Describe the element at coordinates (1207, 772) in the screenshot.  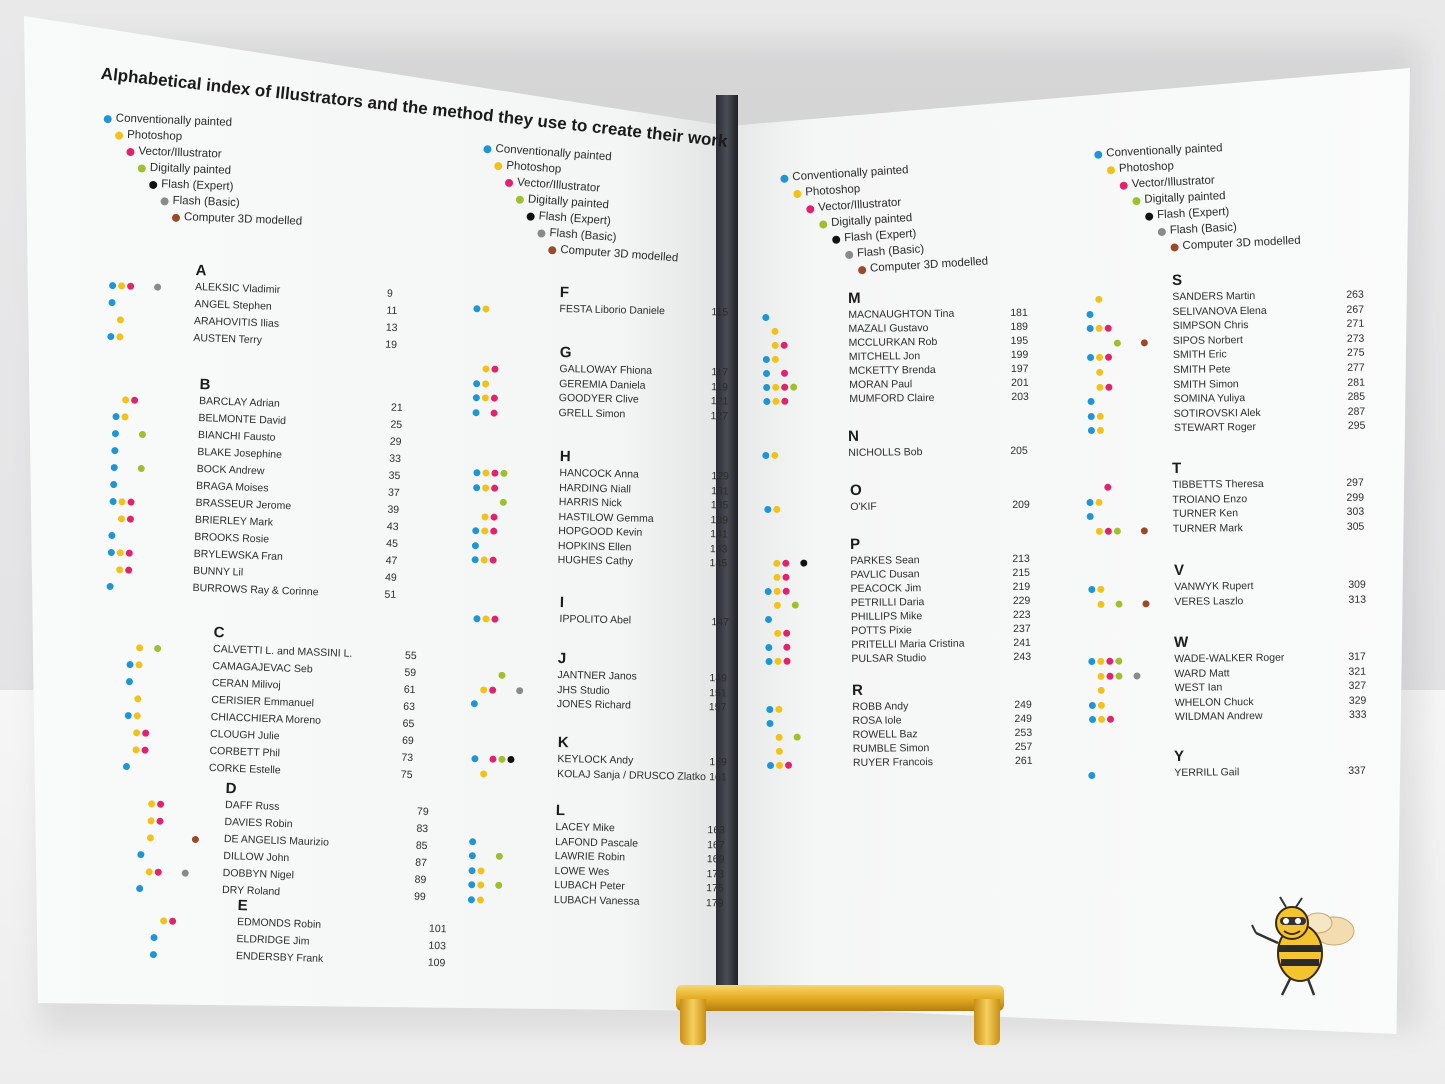
I see `illustrator-name: YERRILL Gail` at that location.